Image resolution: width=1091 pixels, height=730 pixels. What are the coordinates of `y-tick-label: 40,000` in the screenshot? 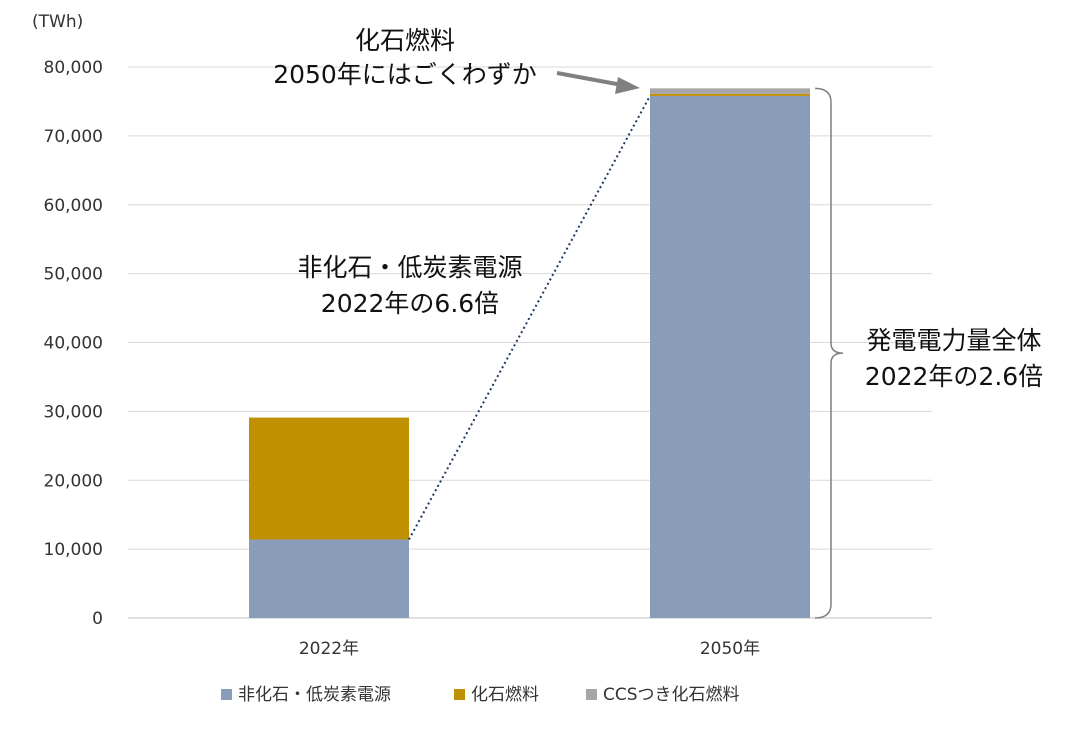 It's located at (73, 344).